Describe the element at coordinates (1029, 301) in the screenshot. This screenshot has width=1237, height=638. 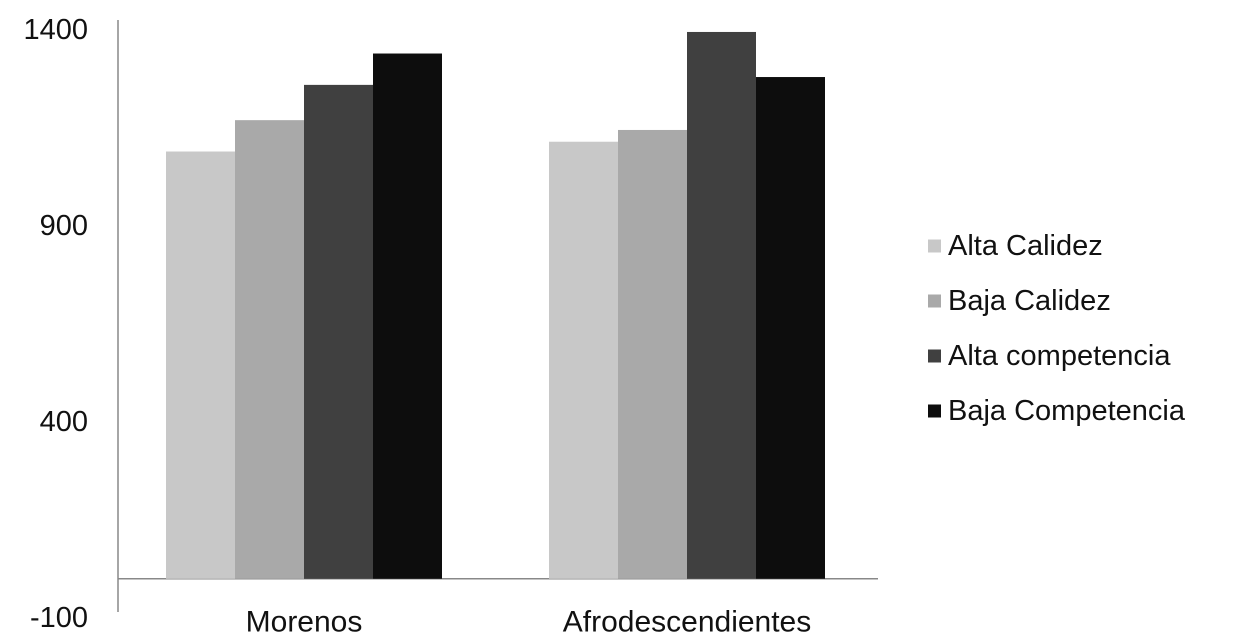
I see `legend-label: Baja Calidez` at that location.